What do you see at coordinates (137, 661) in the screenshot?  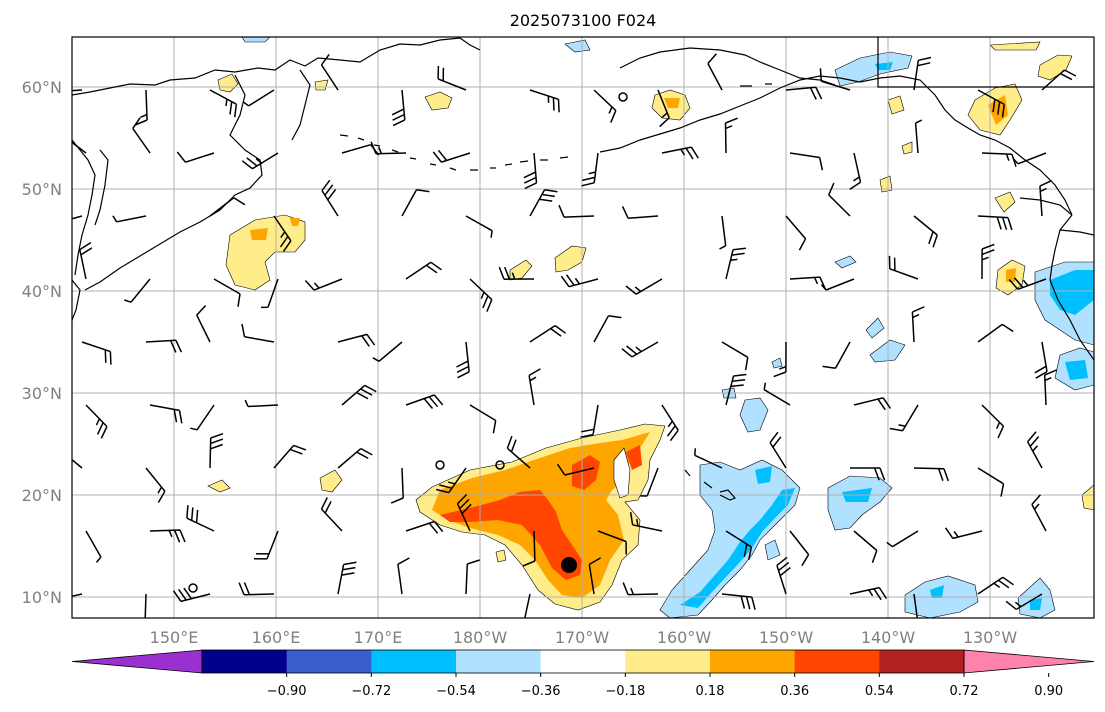 I see `colorbar-extend-low` at bounding box center [137, 661].